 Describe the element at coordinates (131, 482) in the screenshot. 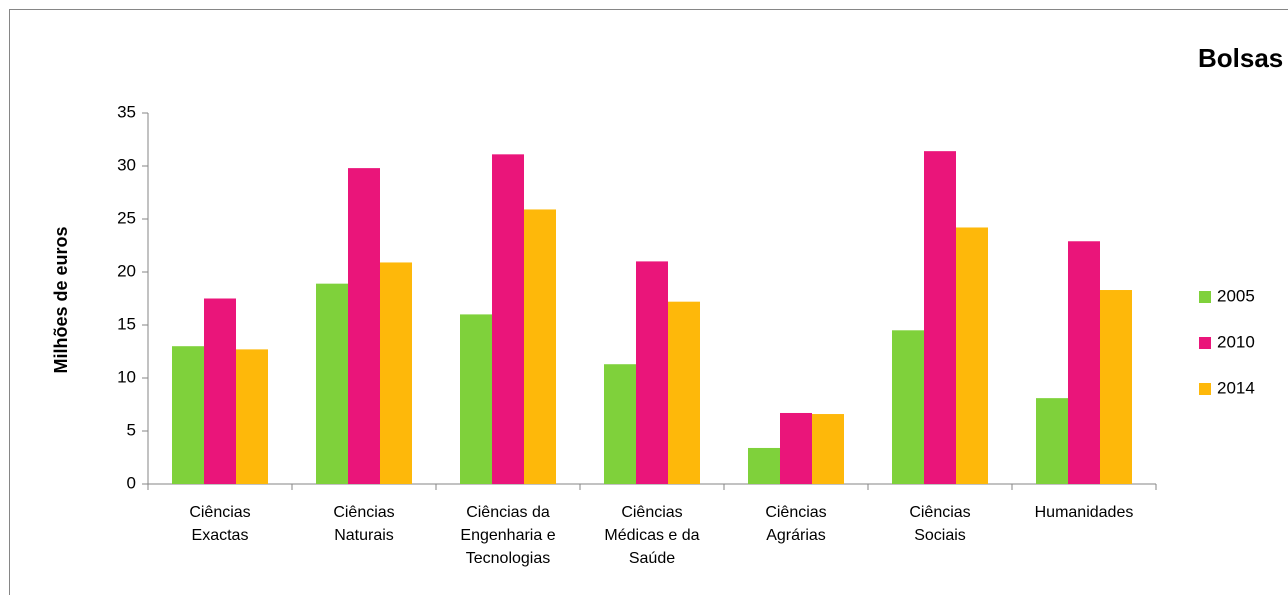

I see `y-tick-label: 0` at that location.